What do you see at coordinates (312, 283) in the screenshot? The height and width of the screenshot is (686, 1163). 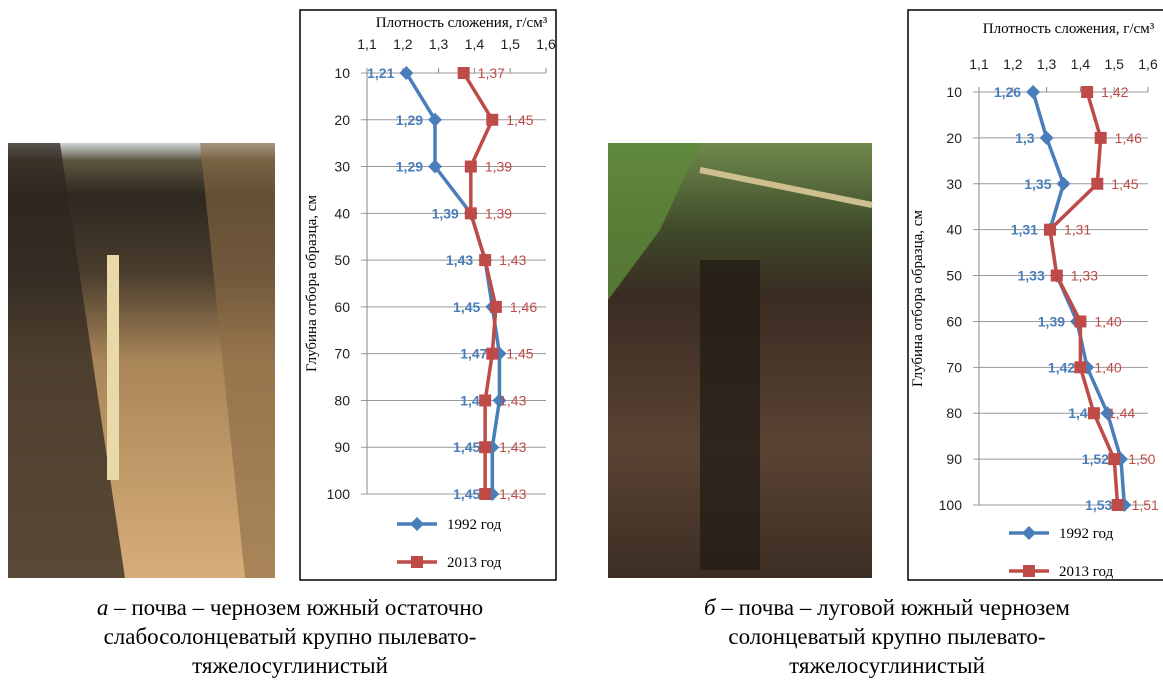 I see `y-axis-title: Глубина отбора образца, см` at bounding box center [312, 283].